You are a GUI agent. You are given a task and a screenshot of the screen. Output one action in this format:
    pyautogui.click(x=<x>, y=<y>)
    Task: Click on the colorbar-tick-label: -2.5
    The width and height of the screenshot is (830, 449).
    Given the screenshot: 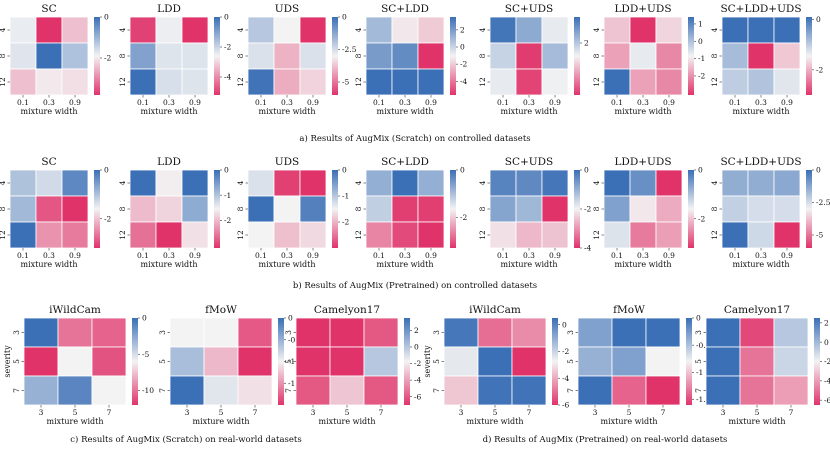 What is the action you would take?
    pyautogui.click(x=349, y=49)
    